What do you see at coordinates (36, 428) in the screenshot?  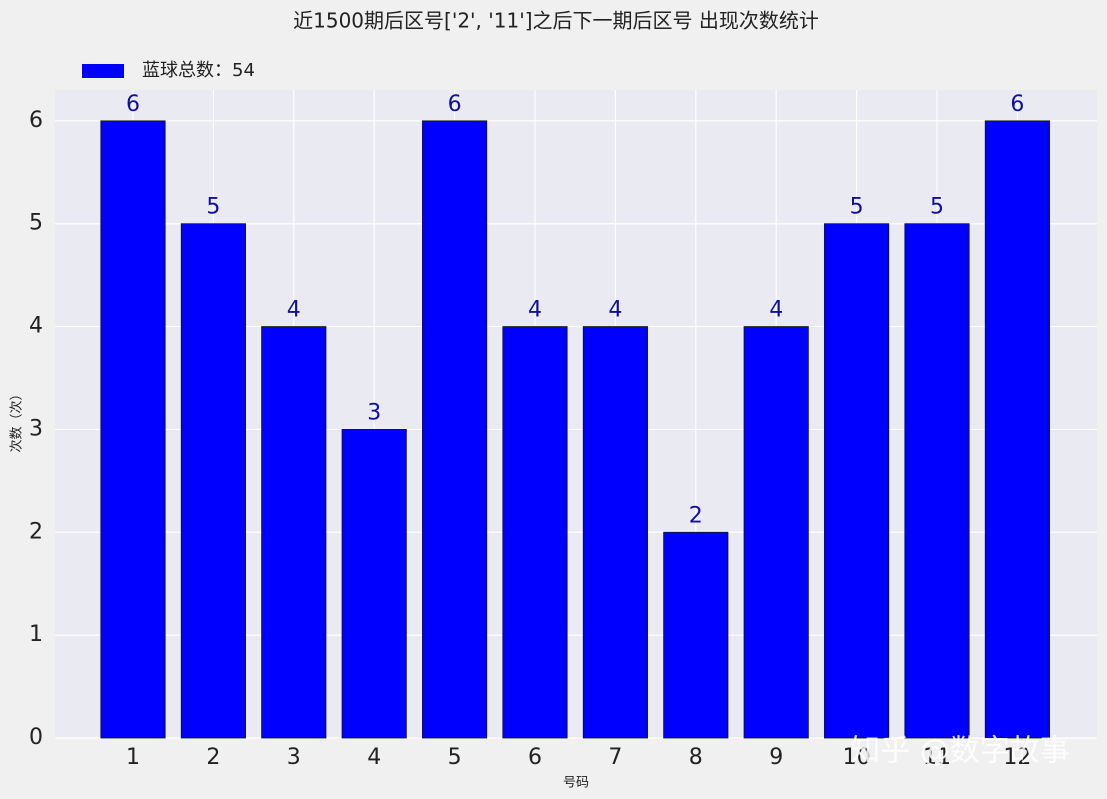 I see `y-tick-label: 3` at bounding box center [36, 428].